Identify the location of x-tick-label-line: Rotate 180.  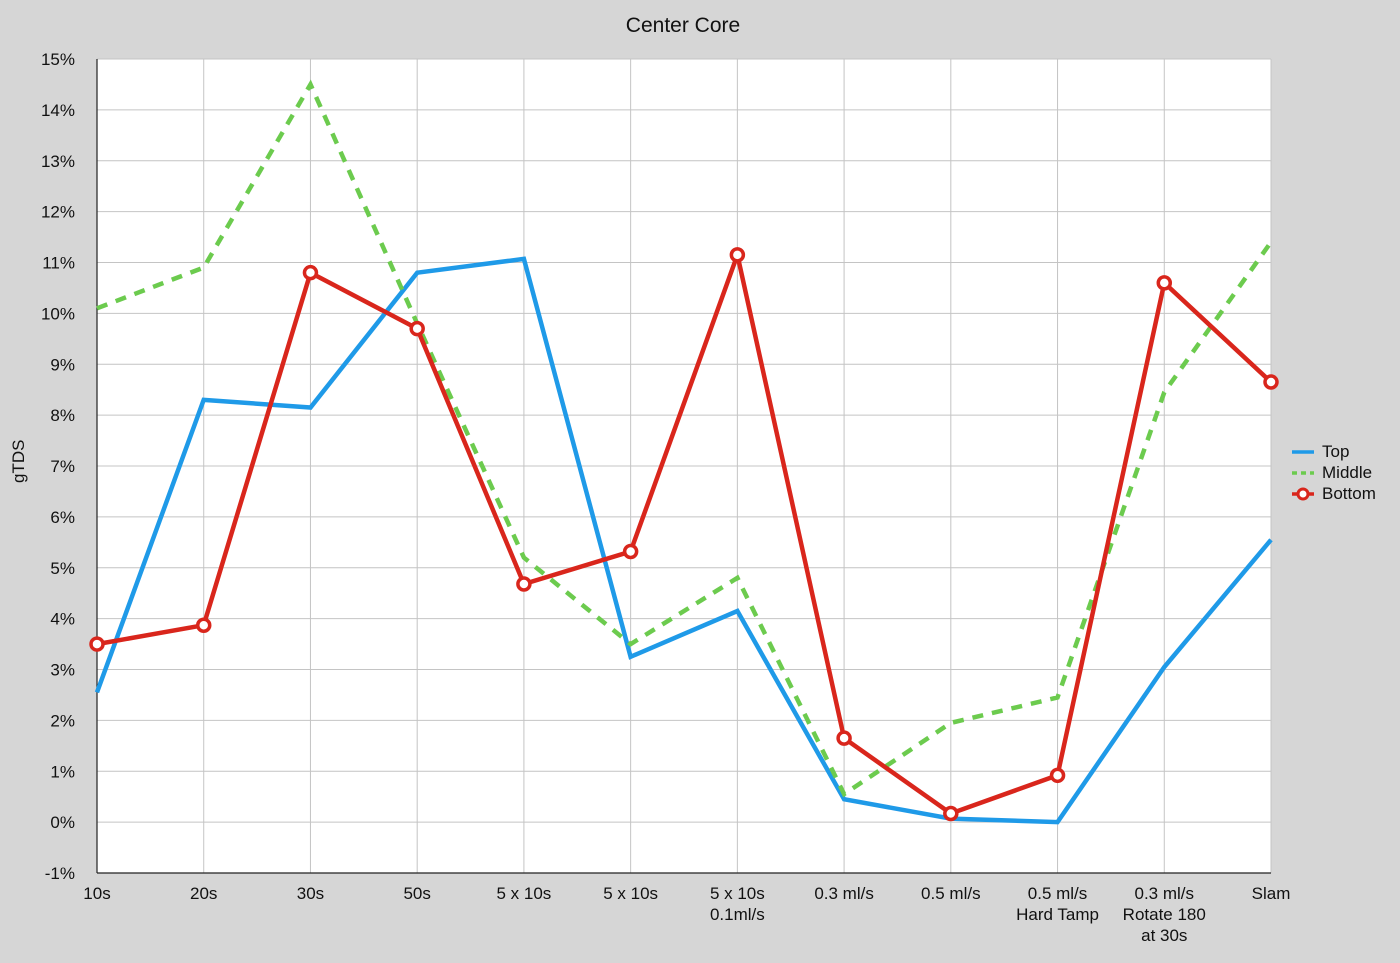
(1164, 914).